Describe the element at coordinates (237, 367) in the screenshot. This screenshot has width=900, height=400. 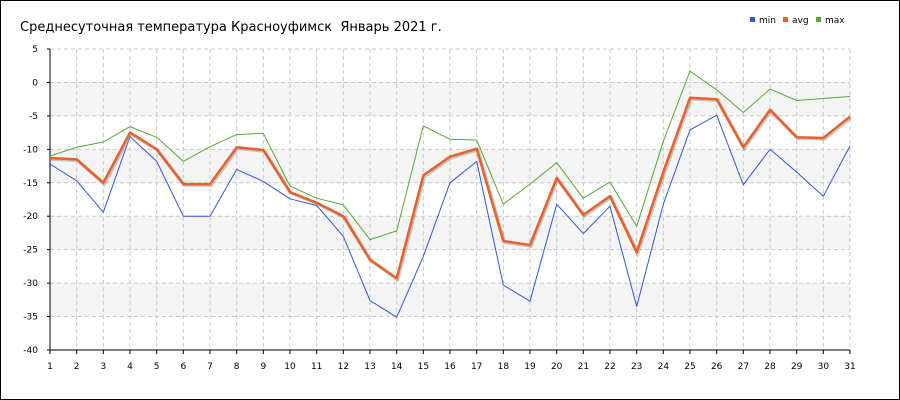
I see `x-tick-label: 8` at that location.